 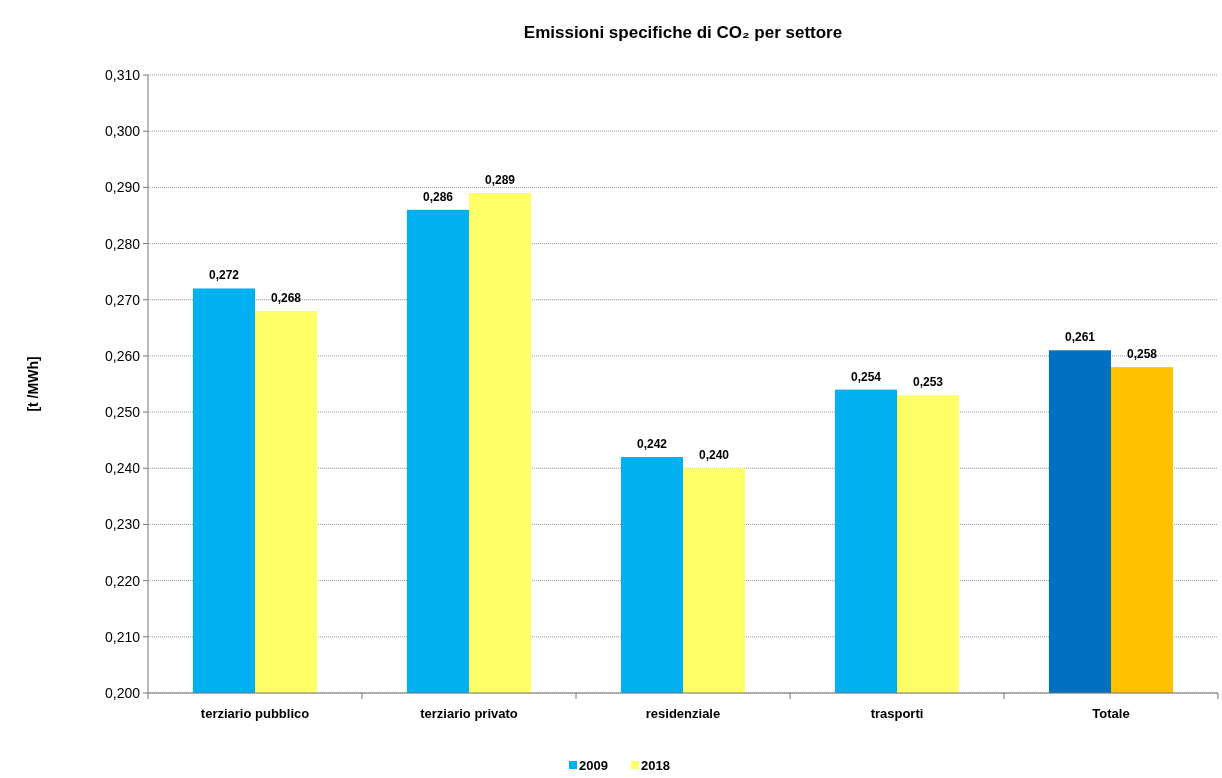 I want to click on data-label: 0,254, so click(x=866, y=376).